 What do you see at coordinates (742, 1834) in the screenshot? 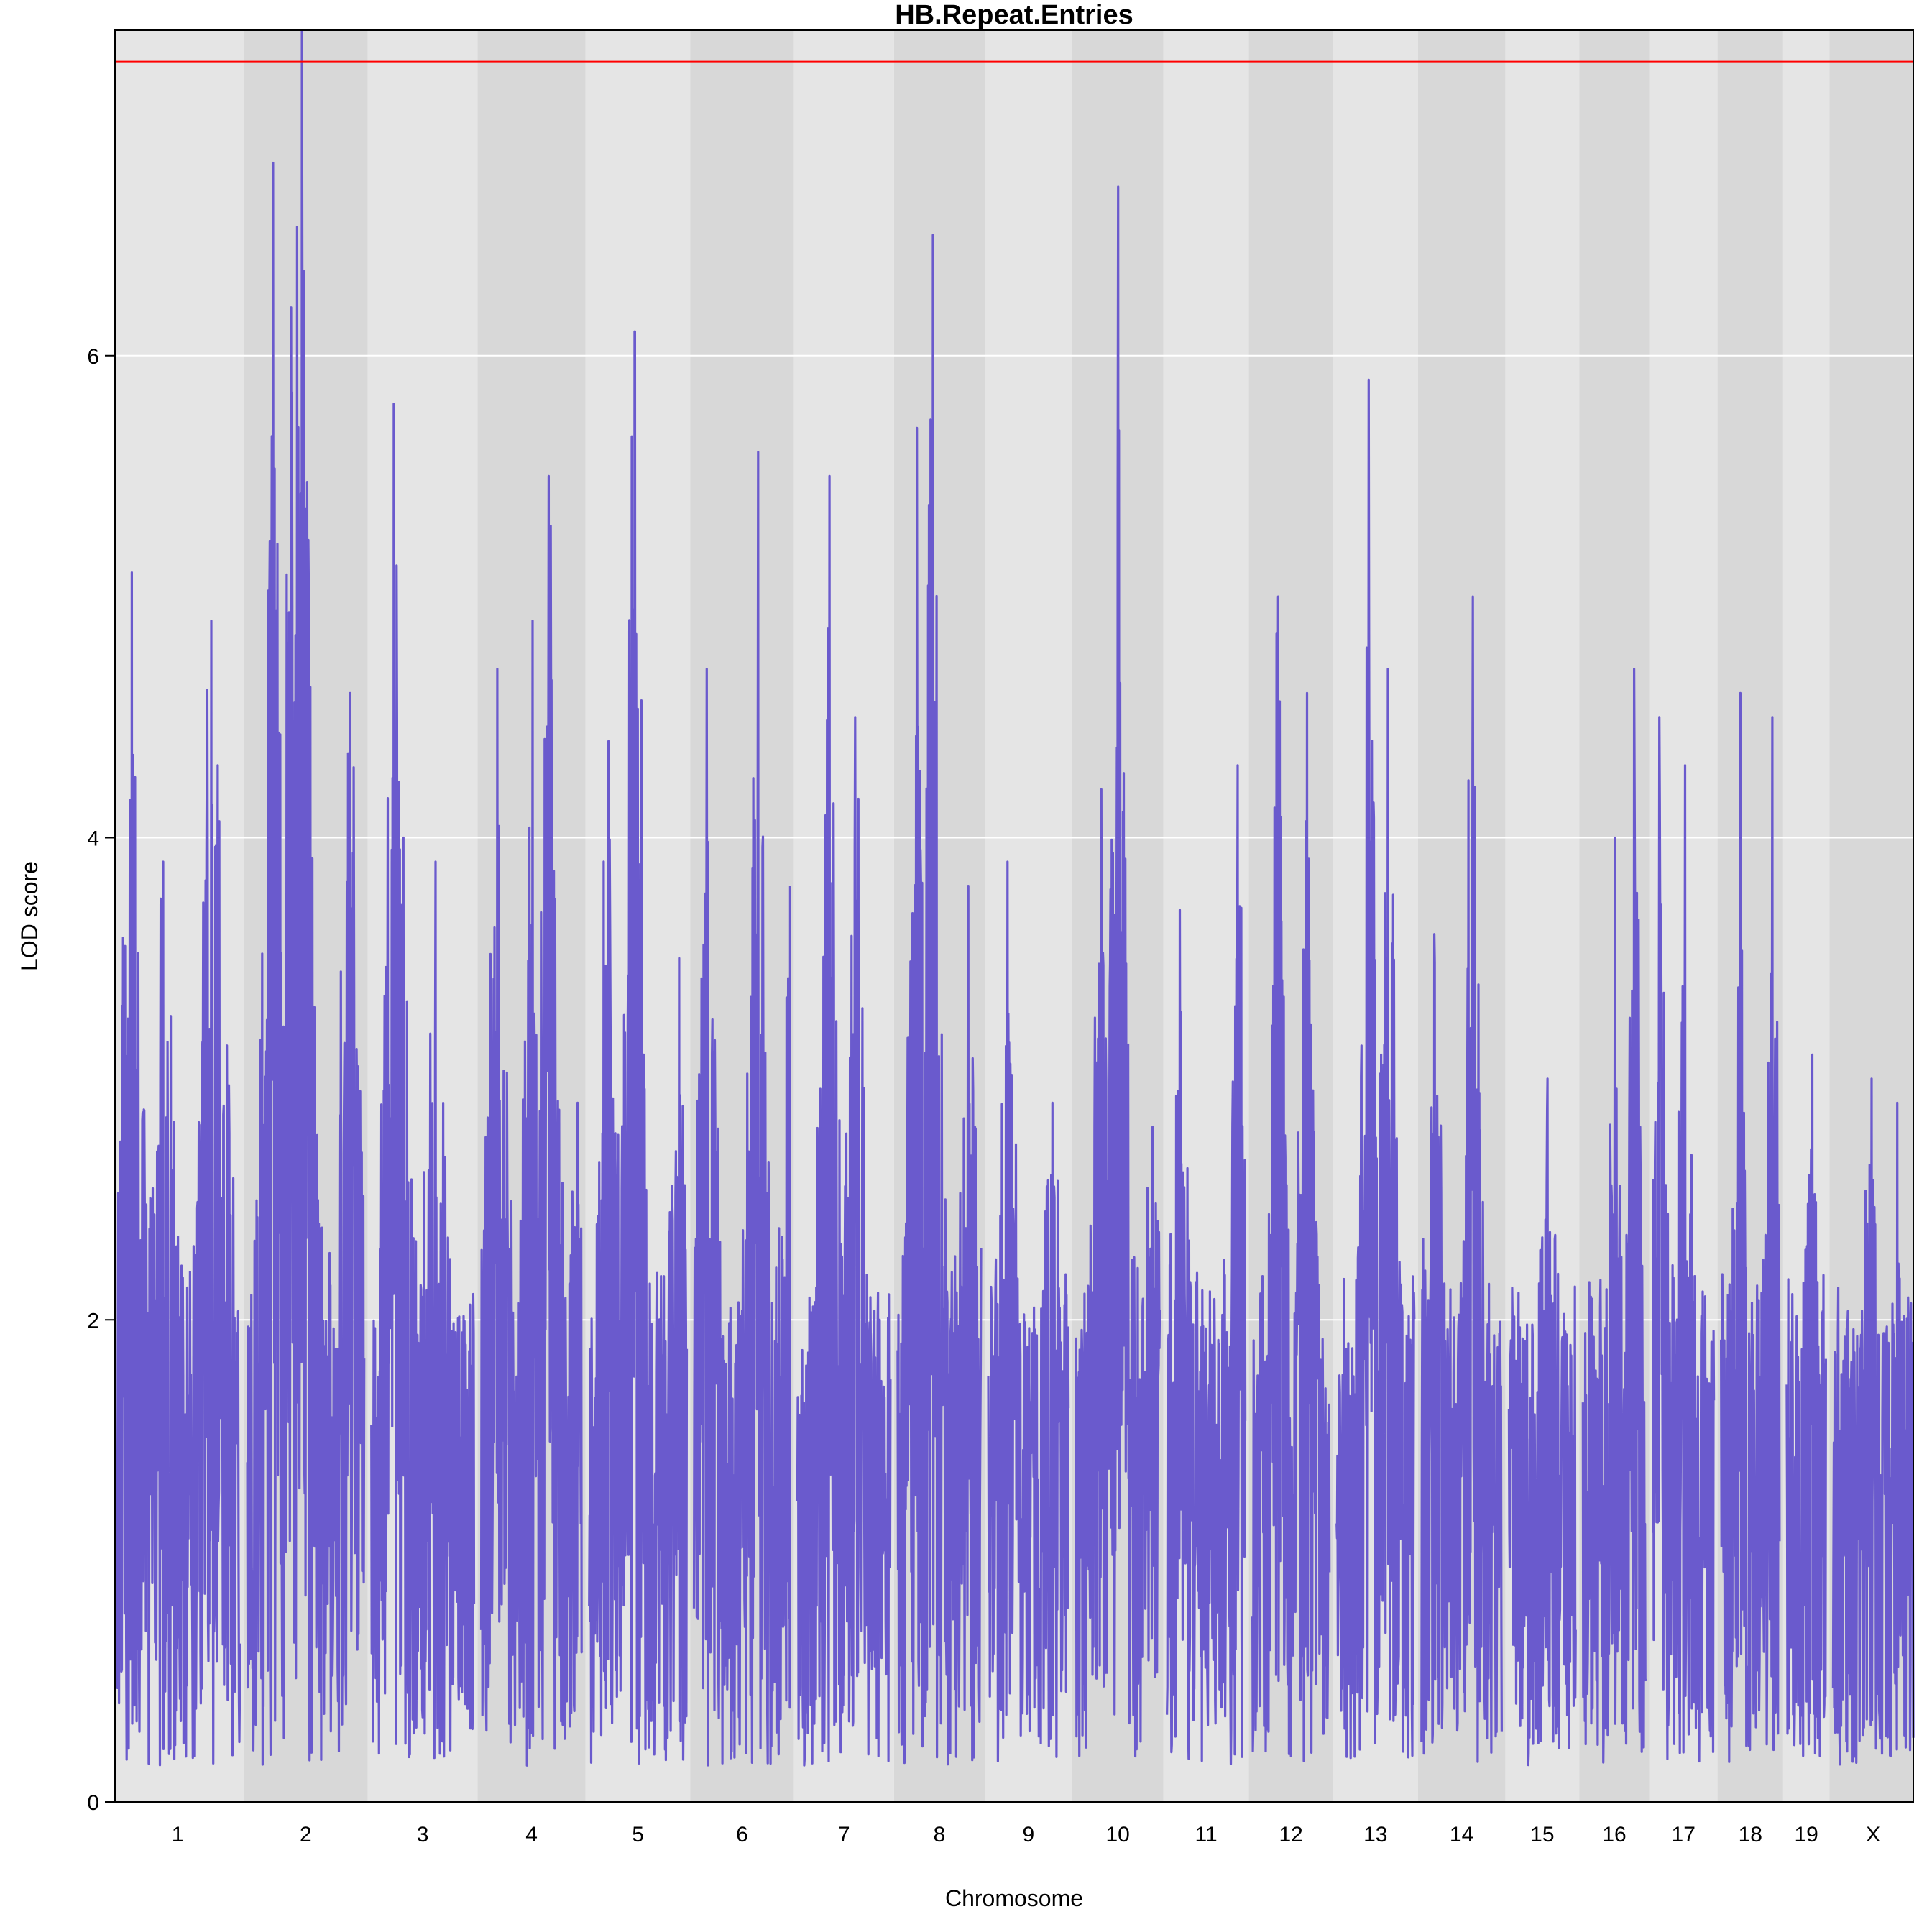
I see `x-tick-label: 6` at bounding box center [742, 1834].